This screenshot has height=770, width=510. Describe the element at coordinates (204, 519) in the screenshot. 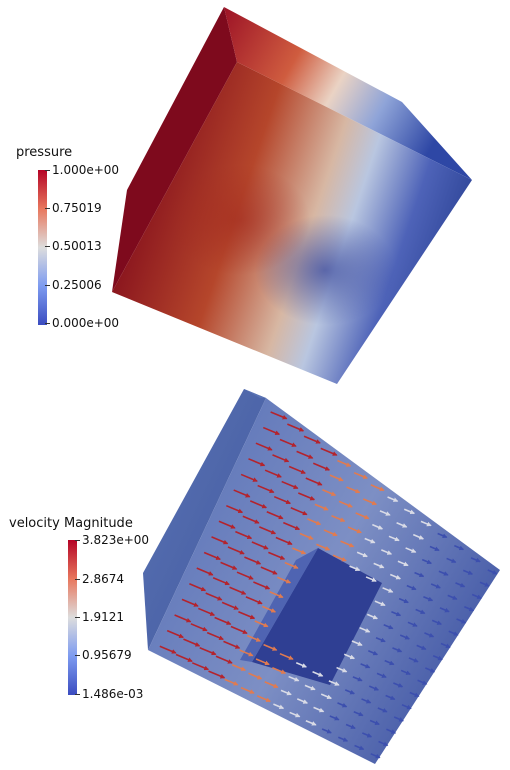

I see `velocity-cube-left-face` at that location.